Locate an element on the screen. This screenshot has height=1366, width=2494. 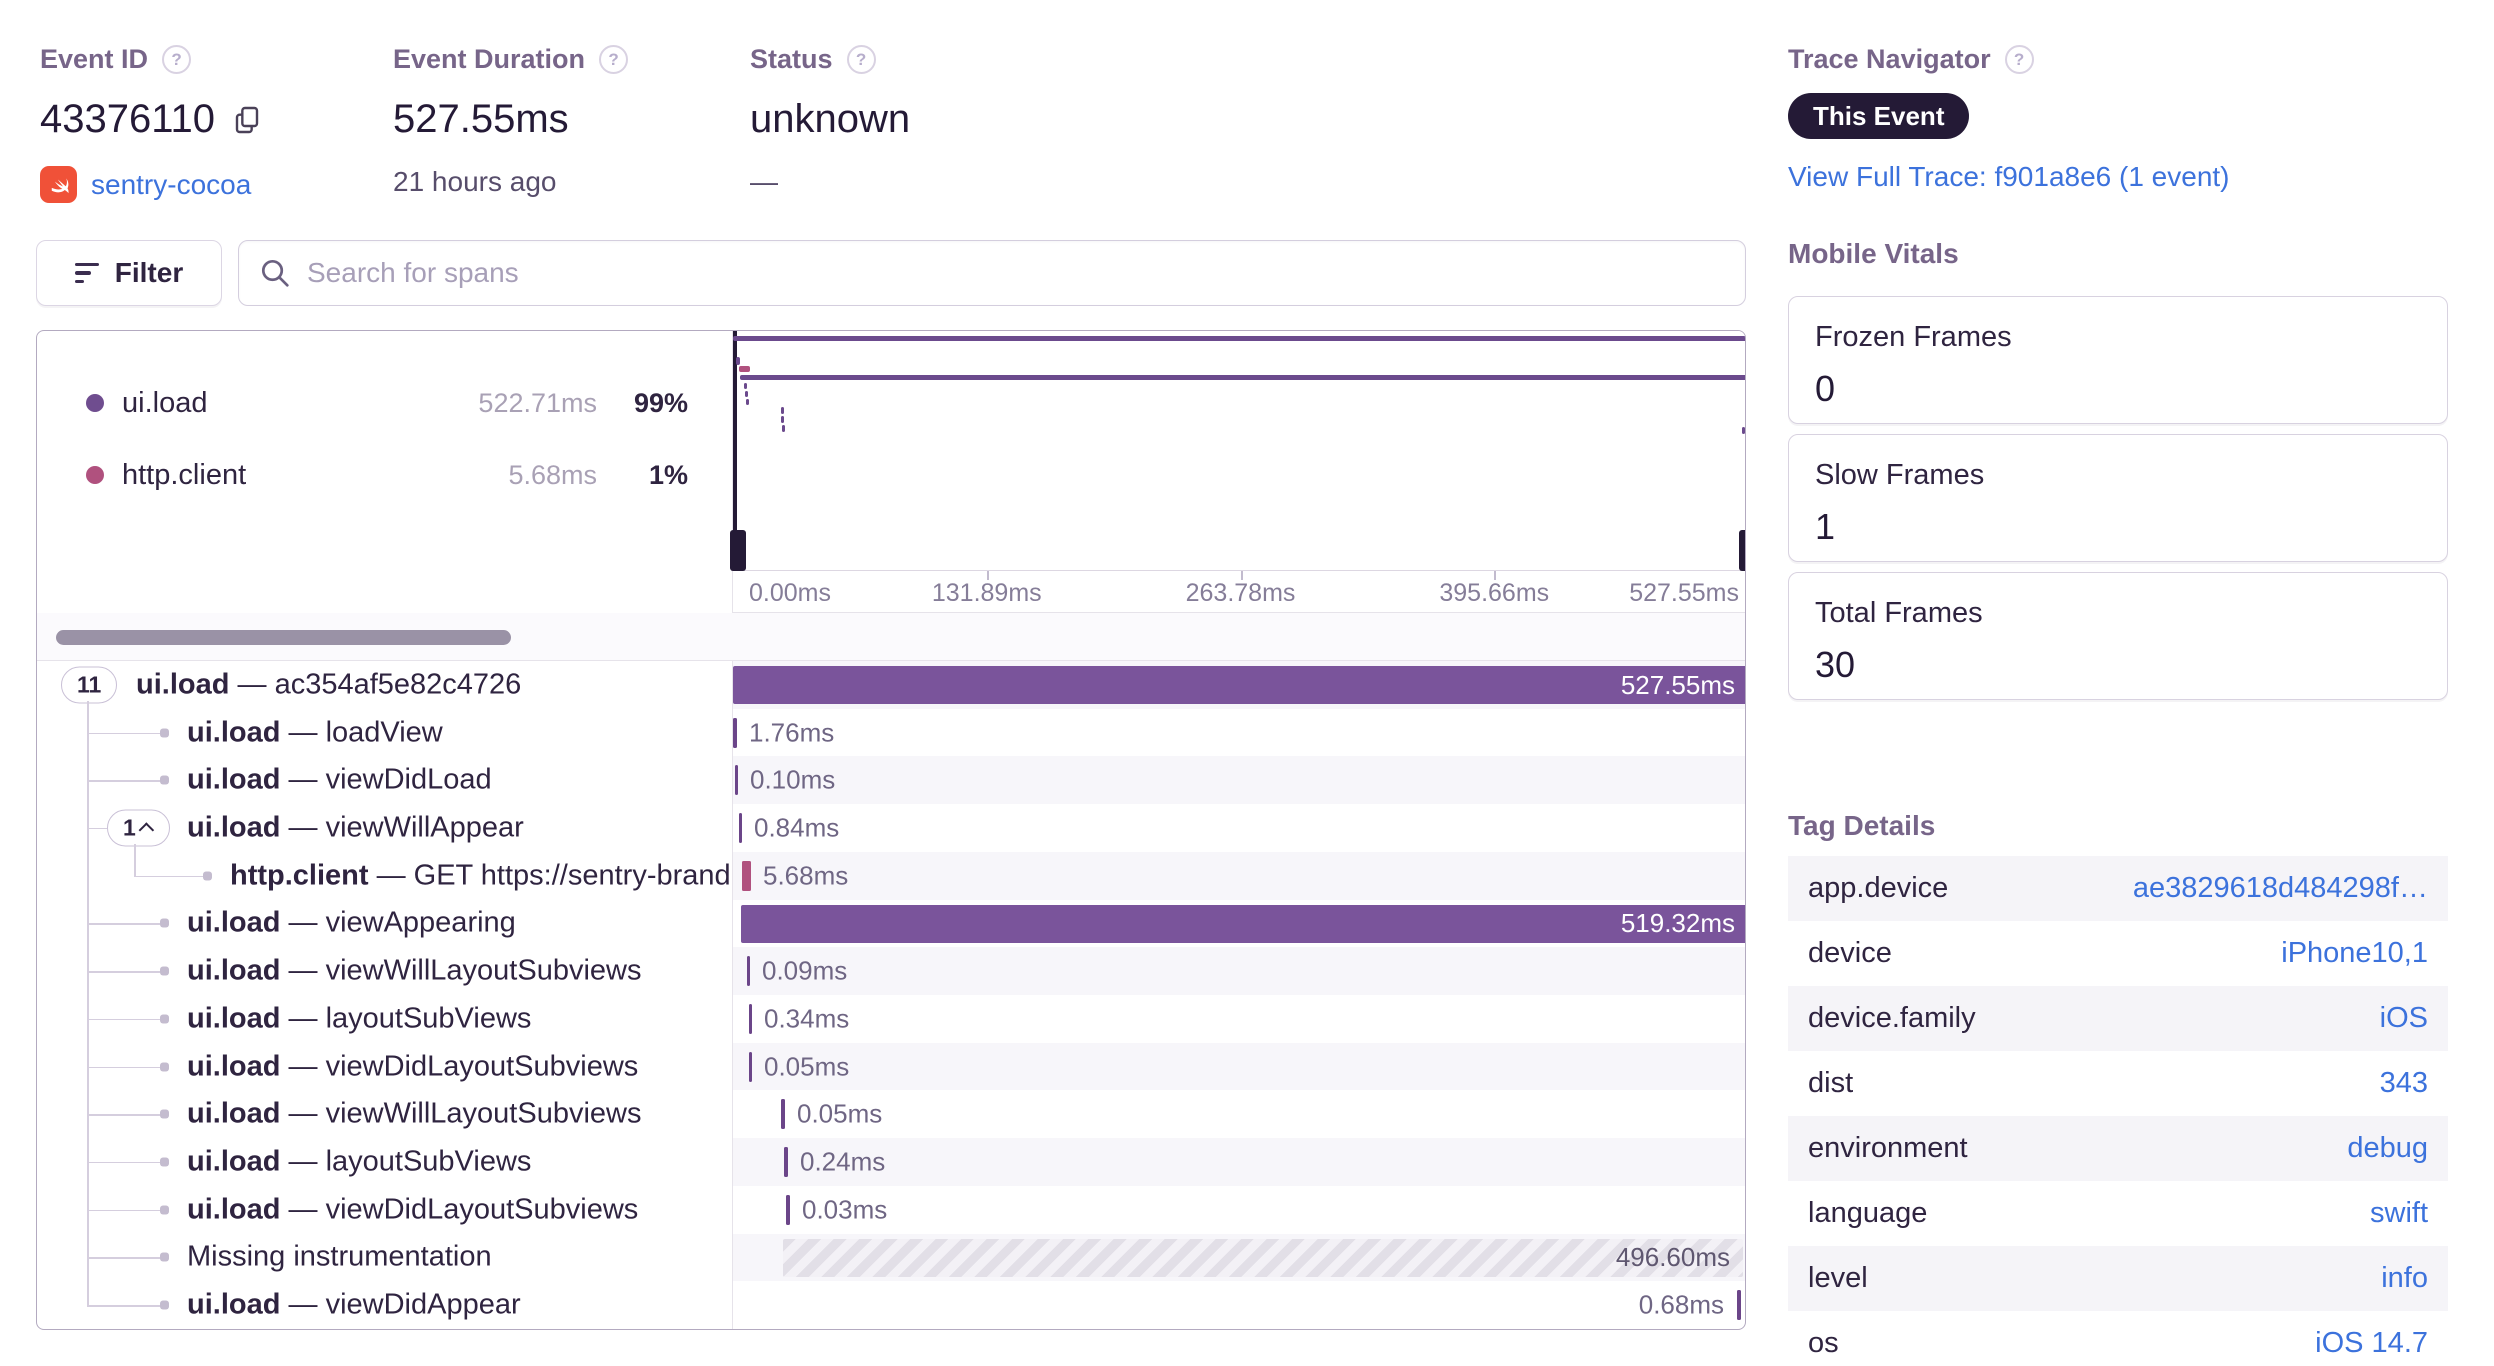
span-description: ui.load — viewDidAppear is located at coordinates (354, 1304).